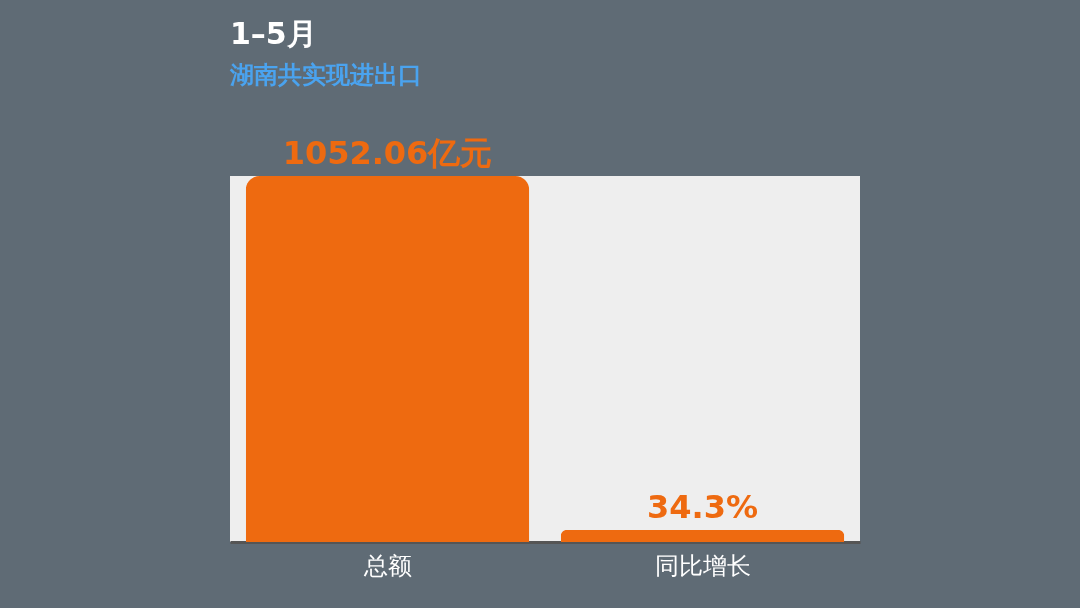 The image size is (1080, 608). Describe the element at coordinates (702, 507) in the screenshot. I see `data-label: 34.3%` at that location.